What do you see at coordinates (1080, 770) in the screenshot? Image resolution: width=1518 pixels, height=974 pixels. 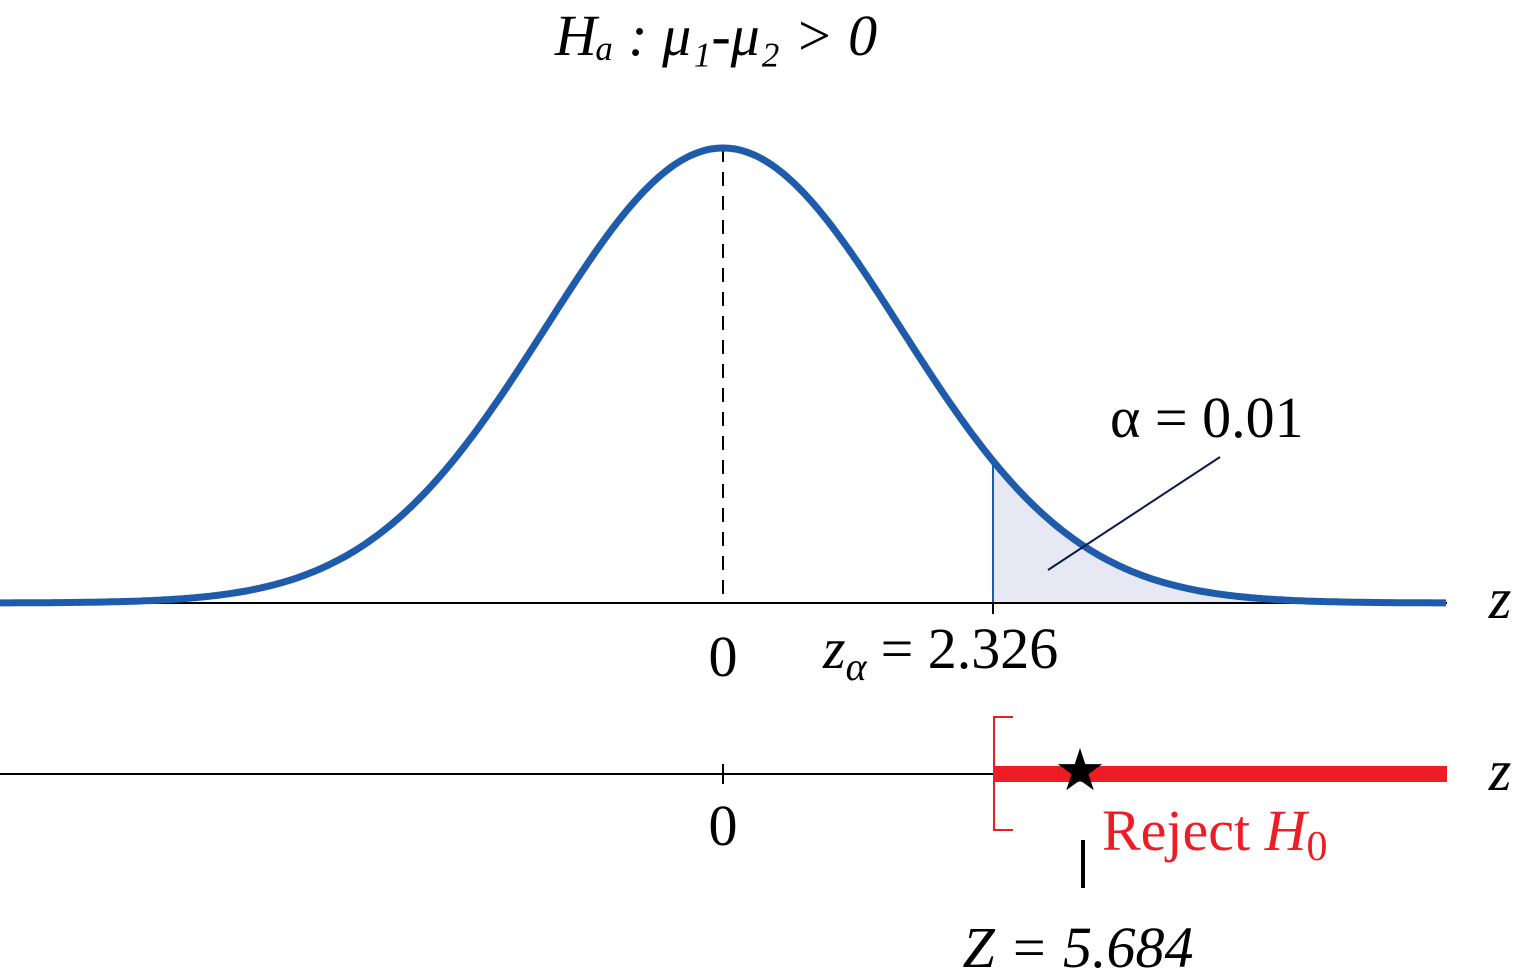 I see `star: ★` at bounding box center [1080, 770].